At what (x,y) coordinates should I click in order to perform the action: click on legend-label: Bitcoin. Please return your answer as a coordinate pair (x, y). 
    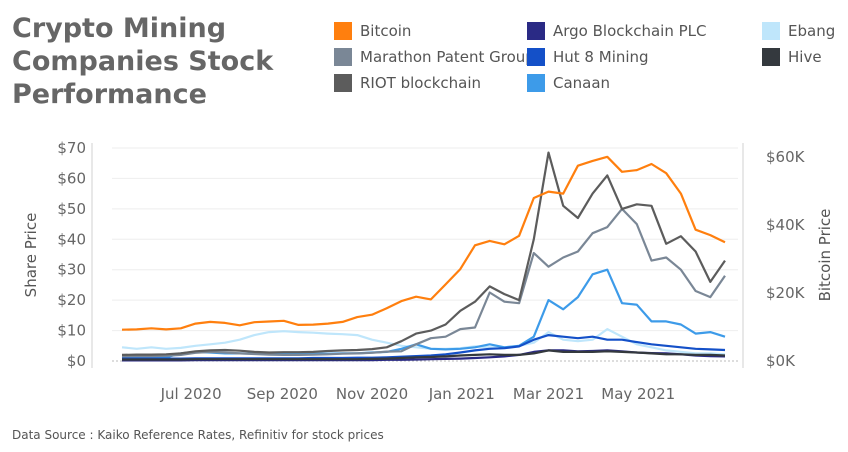
    Looking at the image, I should click on (386, 31).